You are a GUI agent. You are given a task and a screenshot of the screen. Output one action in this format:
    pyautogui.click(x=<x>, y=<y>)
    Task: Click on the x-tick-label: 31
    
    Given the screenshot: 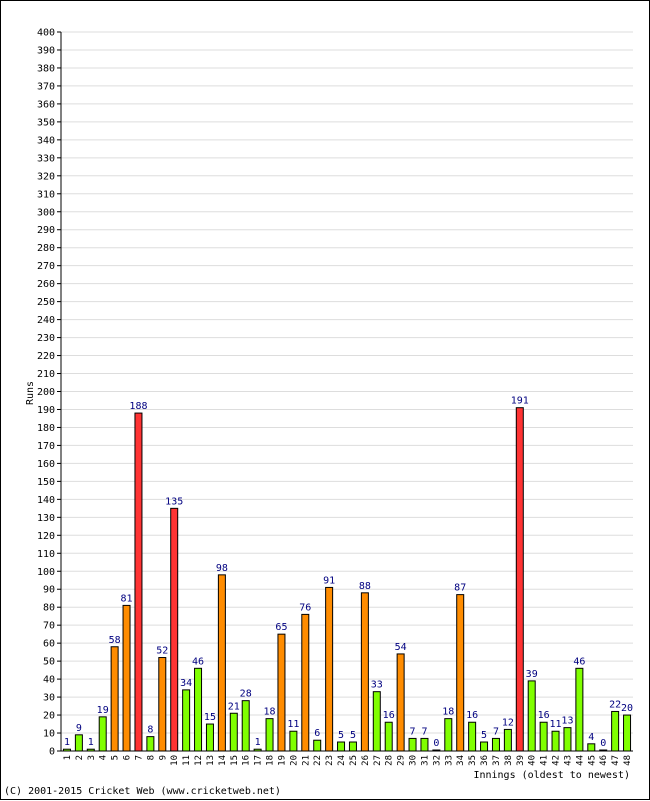 What is the action you would take?
    pyautogui.click(x=425, y=760)
    